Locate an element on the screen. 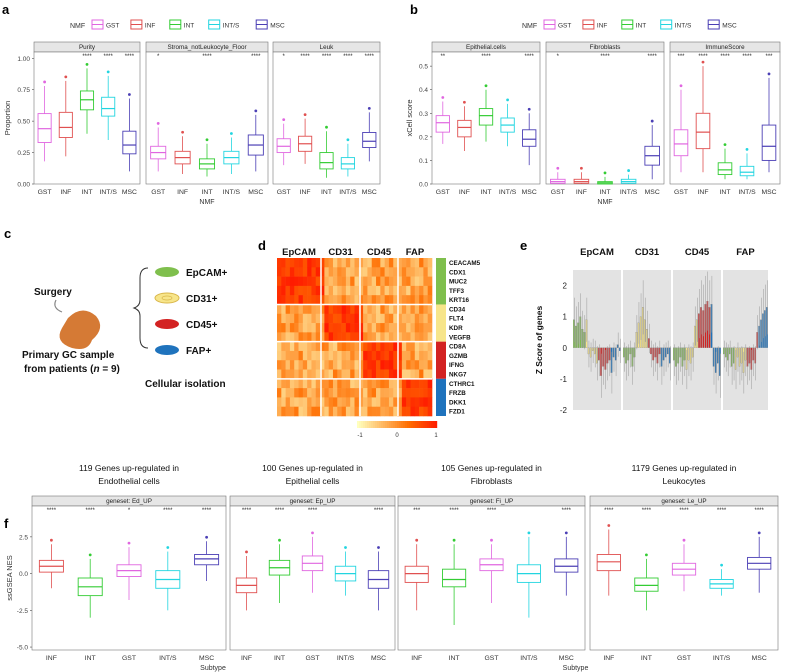 This screenshot has height=672, width=788. facet-title: ImmuneScore is located at coordinates (725, 47).